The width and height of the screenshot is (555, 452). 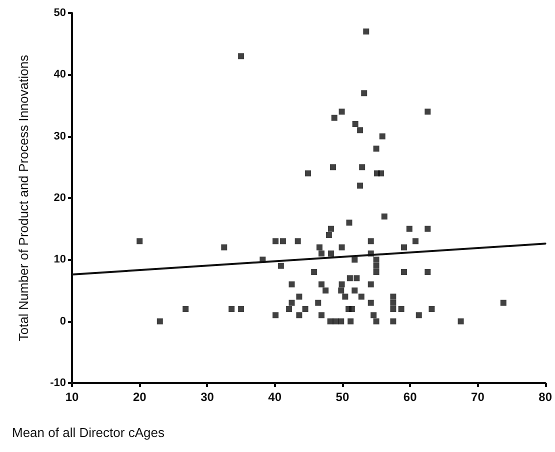 I want to click on x-tick-label: 70, so click(x=478, y=397).